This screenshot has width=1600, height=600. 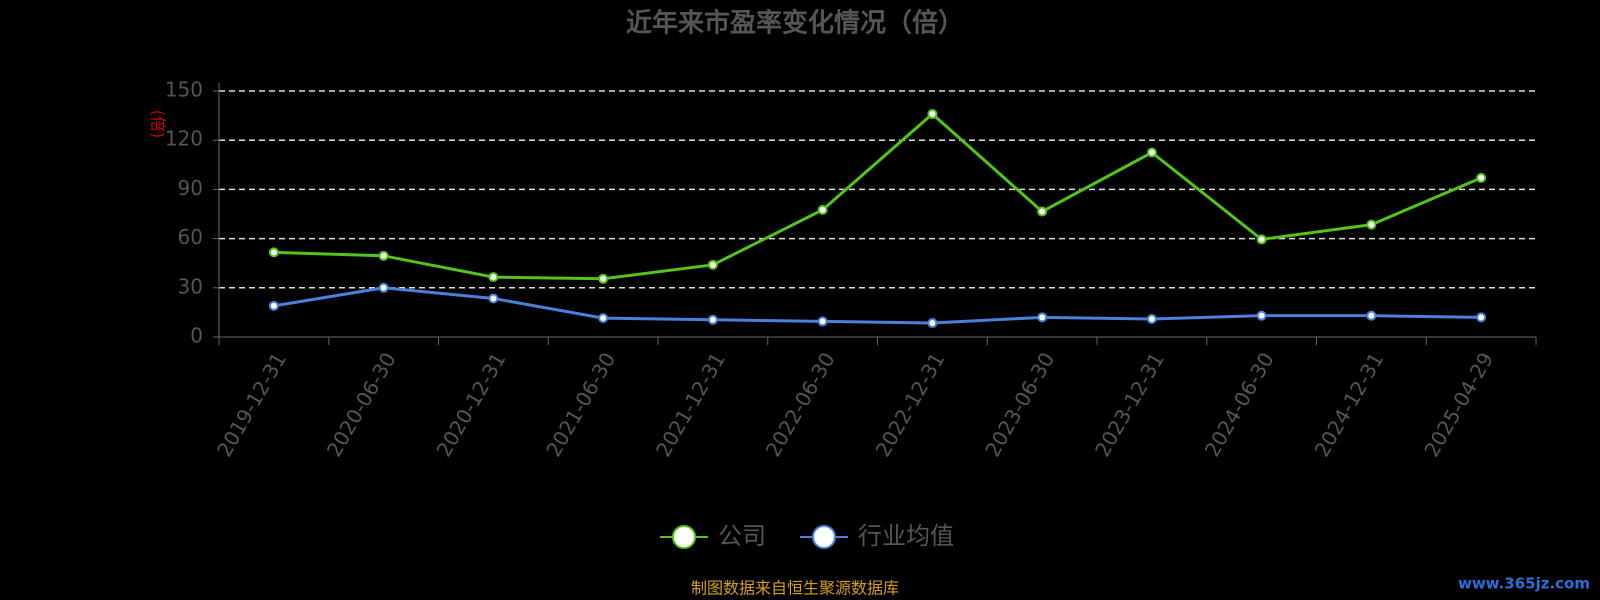 I want to click on x-tick-label: 2023-12-31, so click(x=1129, y=404).